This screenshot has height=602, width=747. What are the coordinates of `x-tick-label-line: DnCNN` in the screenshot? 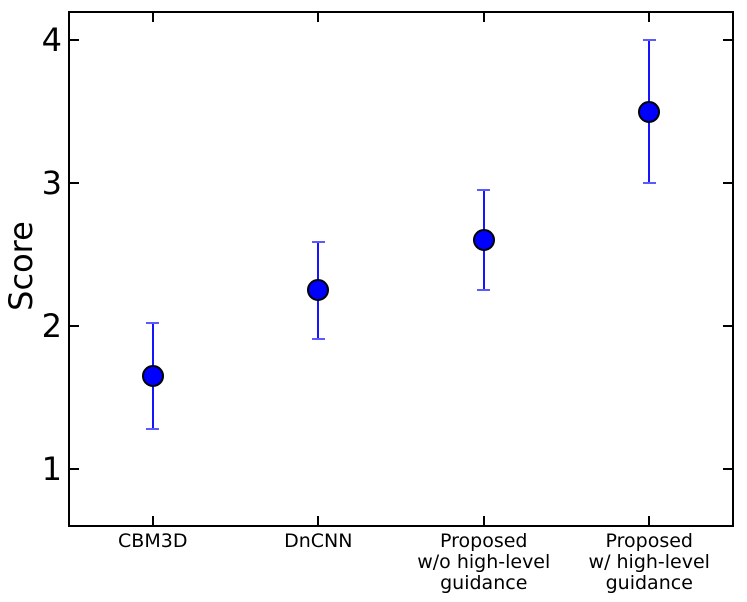 It's located at (318, 541).